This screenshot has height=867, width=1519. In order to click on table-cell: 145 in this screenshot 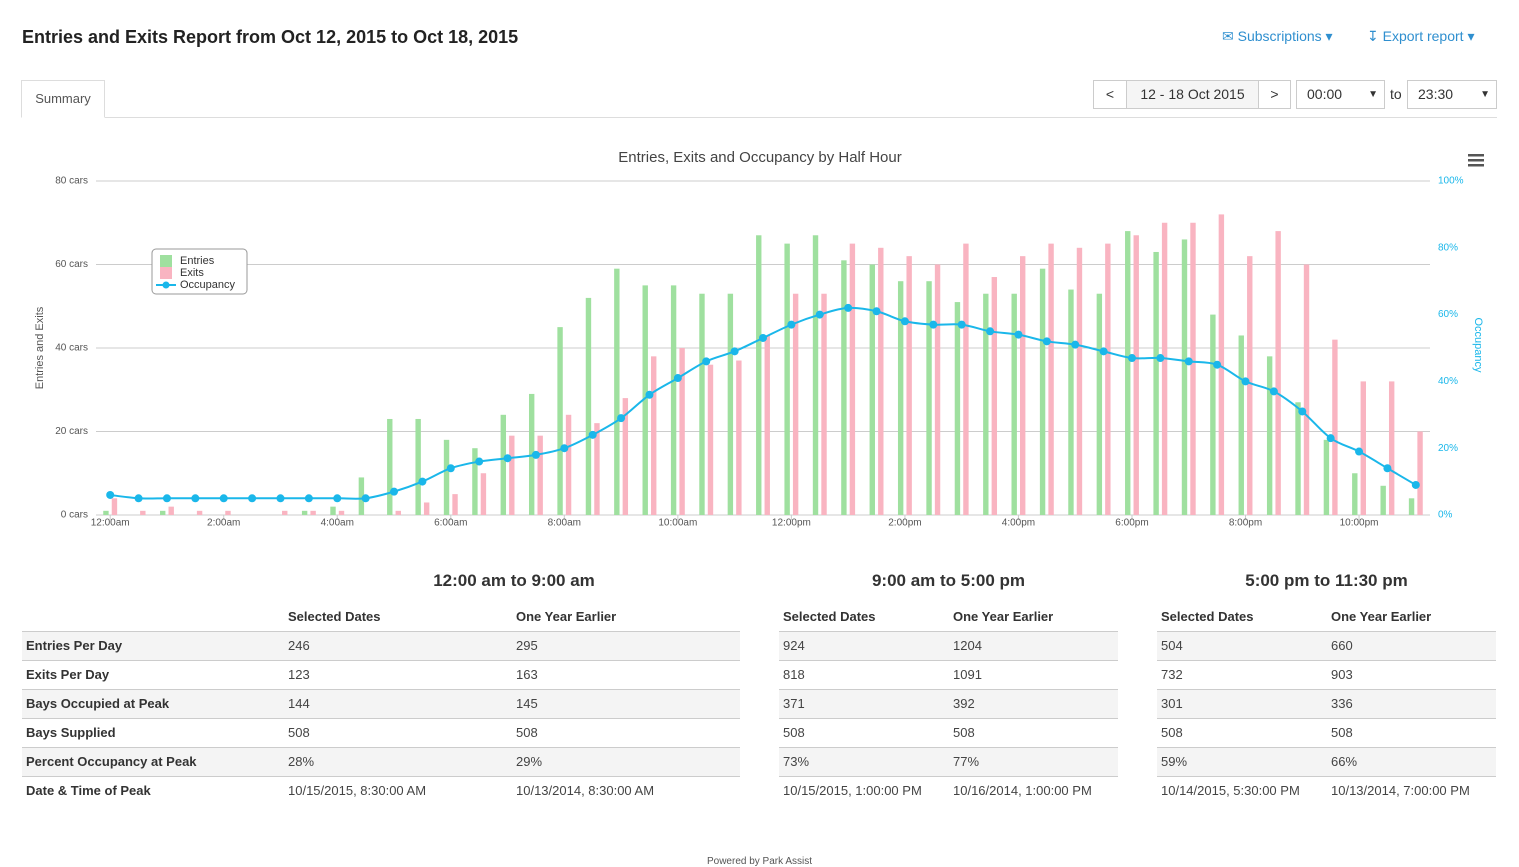, I will do `click(527, 703)`.